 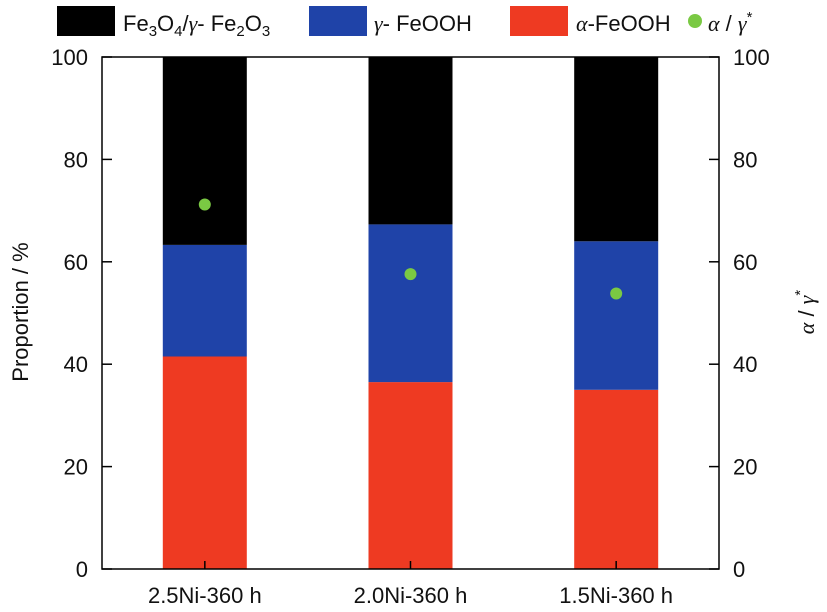 I want to click on legend-label-fe-oxide: Fe3O4/γ- Fe2O3, so click(x=196, y=25).